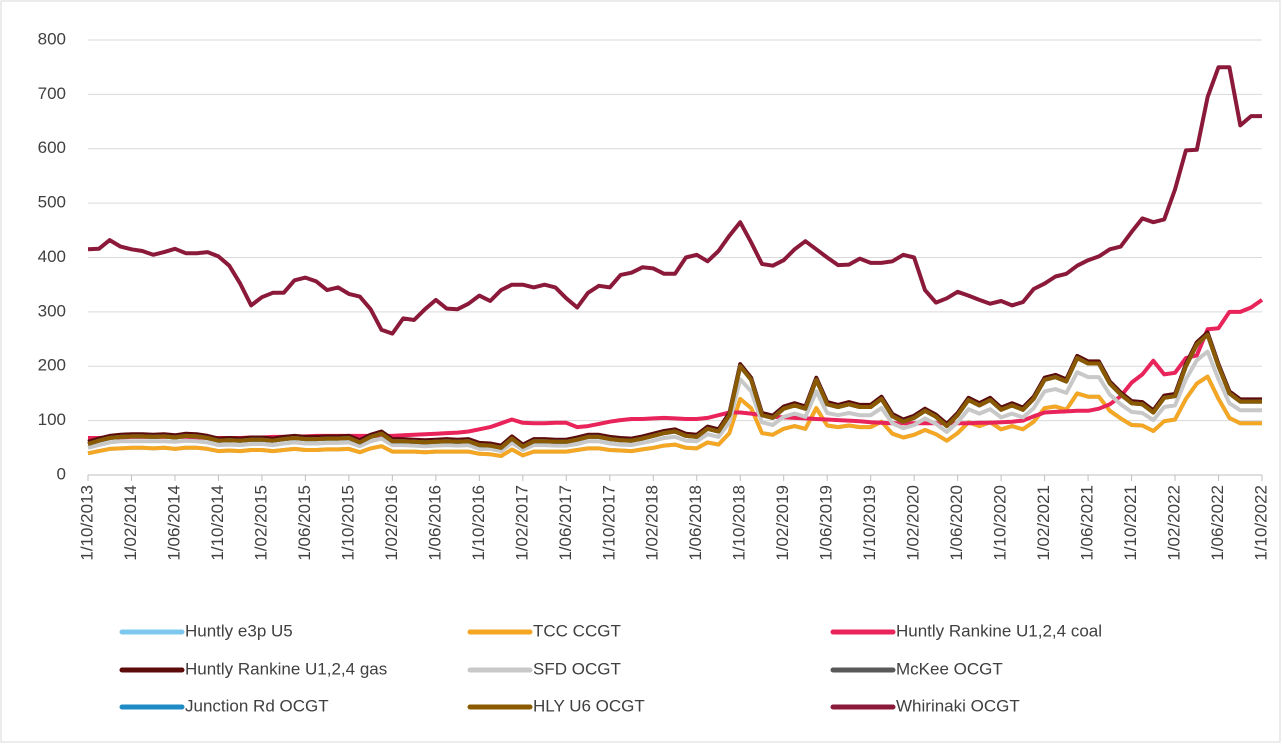 This screenshot has width=1282, height=749. I want to click on x-tick-label: 1/06/2022, so click(1217, 523).